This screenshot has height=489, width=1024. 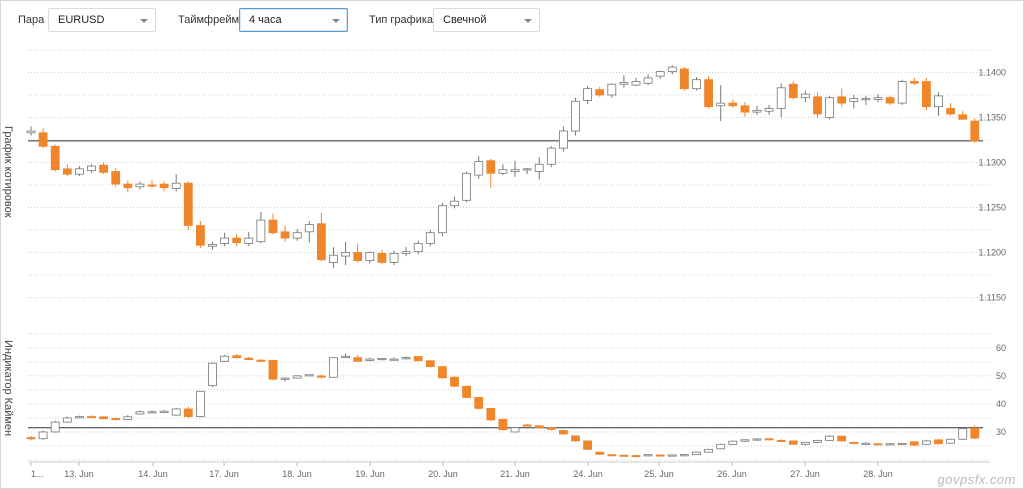 I want to click on timeframe-label: Таймфрейм, so click(x=209, y=20).